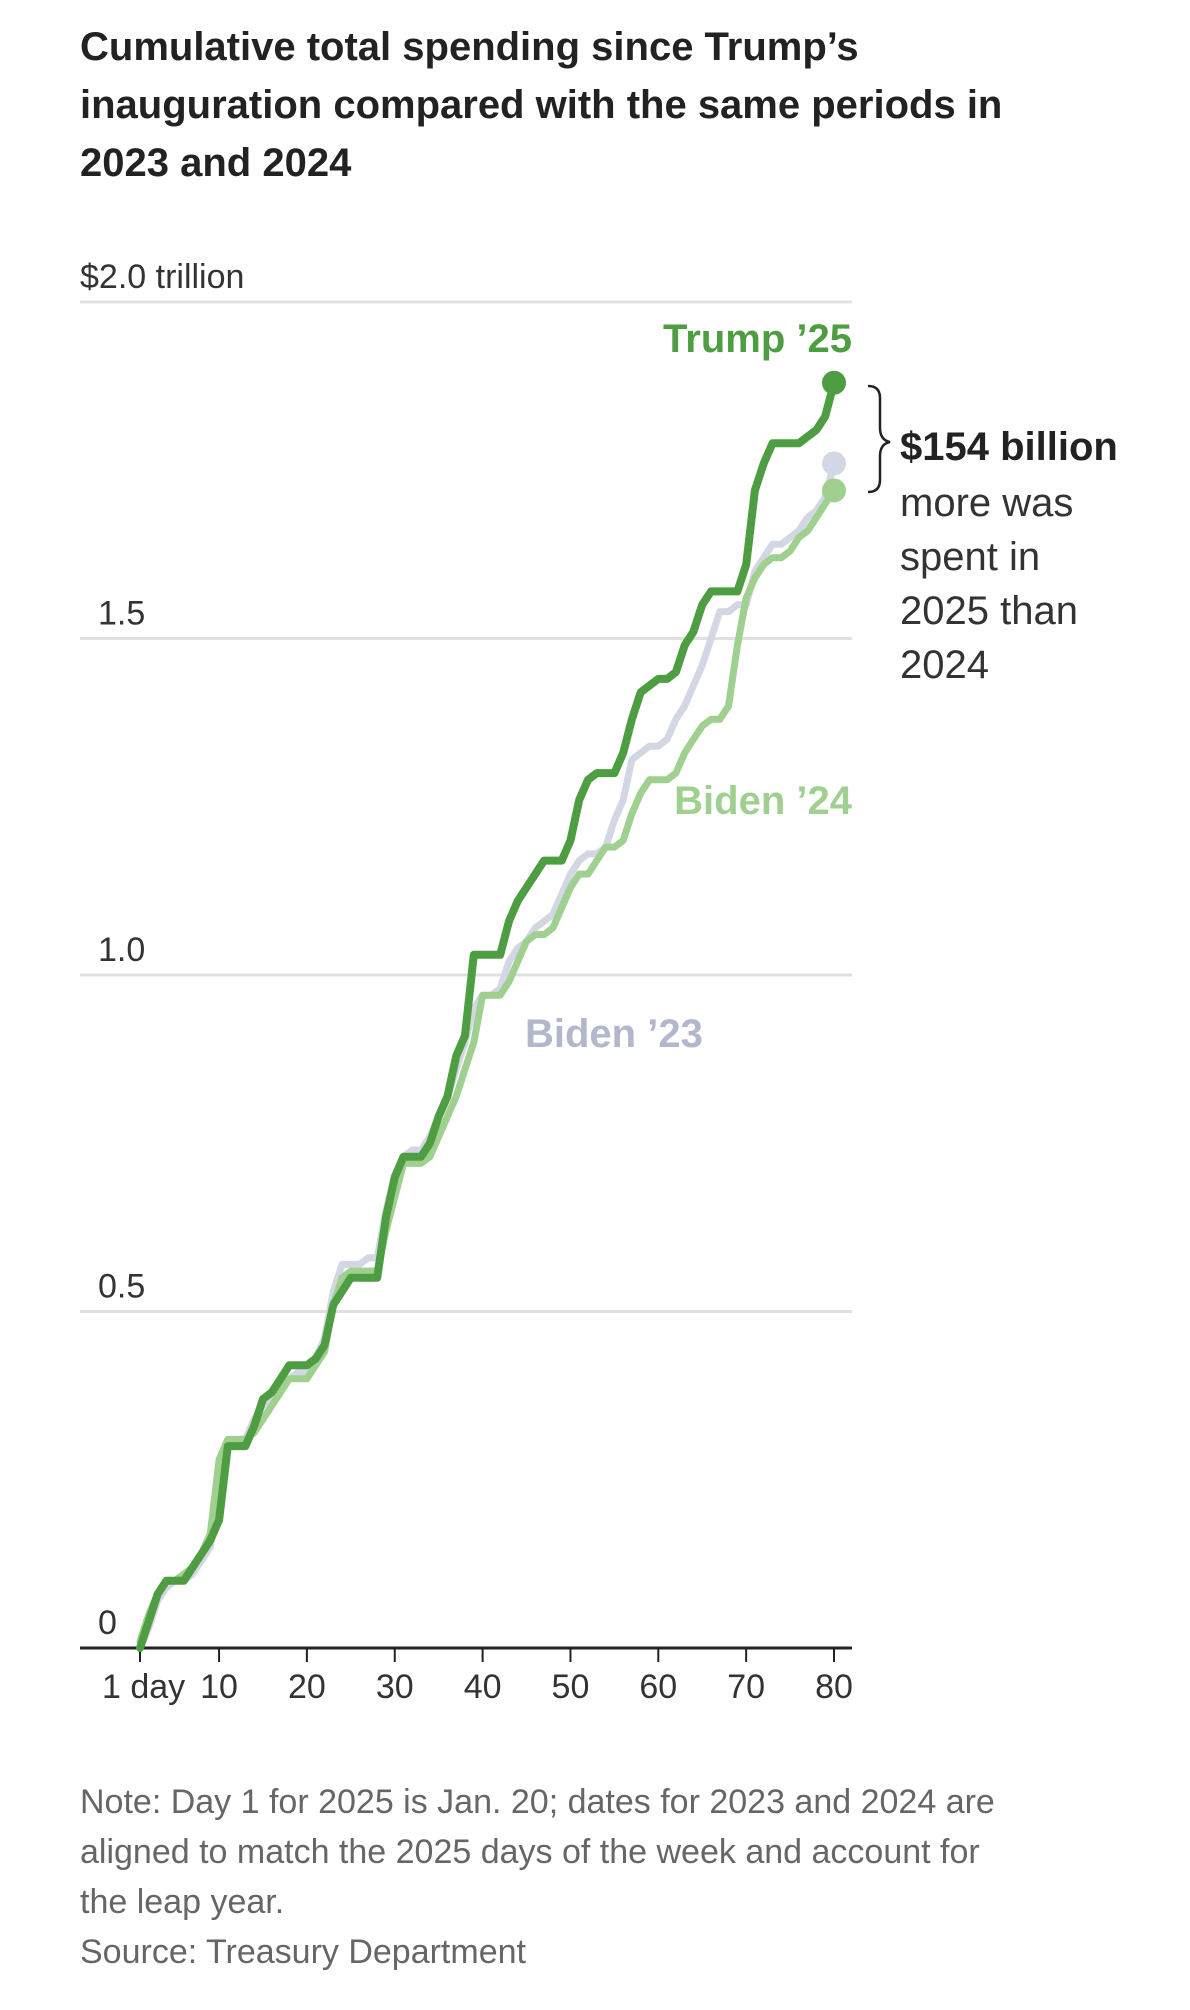 Image resolution: width=1190 pixels, height=2010 pixels. I want to click on y-axis-labels: 0 0.5 1.0 1.5 $2.0 trillion, so click(162, 950).